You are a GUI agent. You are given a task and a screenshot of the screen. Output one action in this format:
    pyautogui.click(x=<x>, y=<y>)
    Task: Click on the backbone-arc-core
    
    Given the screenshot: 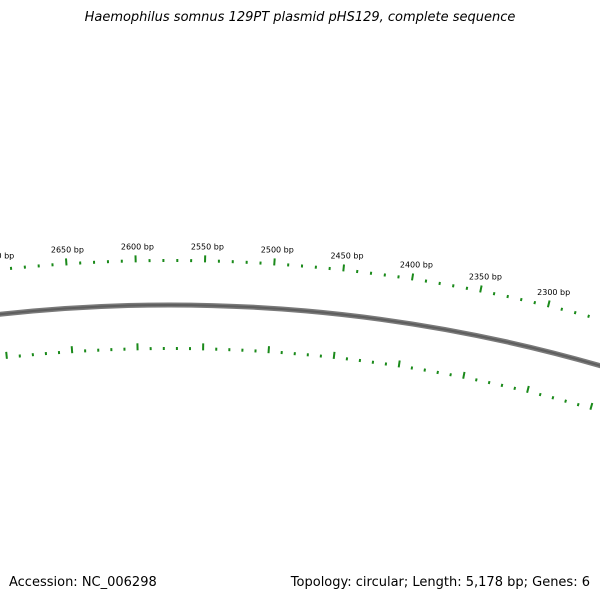 What is the action you would take?
    pyautogui.click(x=300, y=335)
    